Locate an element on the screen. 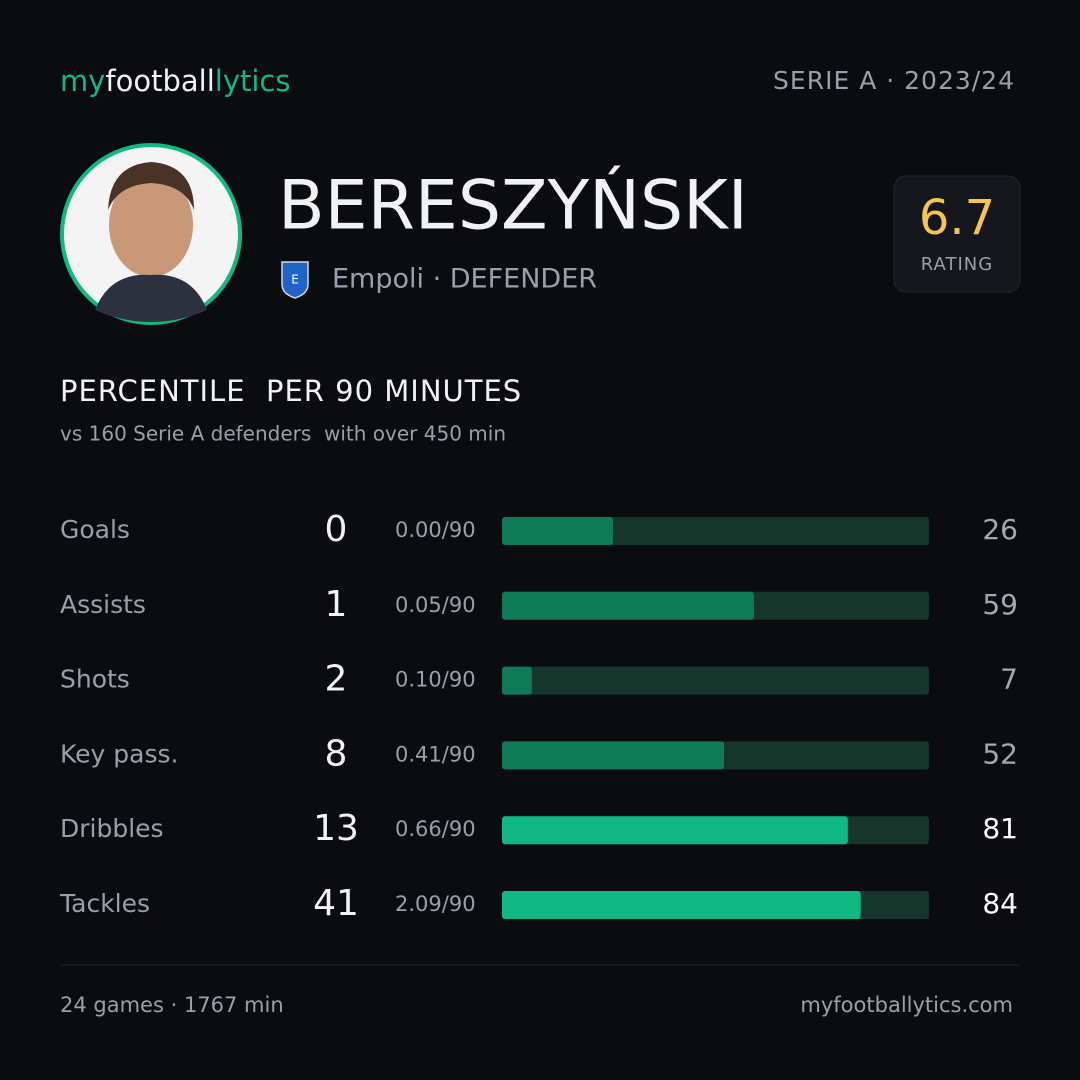 This screenshot has height=1080, width=1080. logo-part: football is located at coordinates (159, 81).